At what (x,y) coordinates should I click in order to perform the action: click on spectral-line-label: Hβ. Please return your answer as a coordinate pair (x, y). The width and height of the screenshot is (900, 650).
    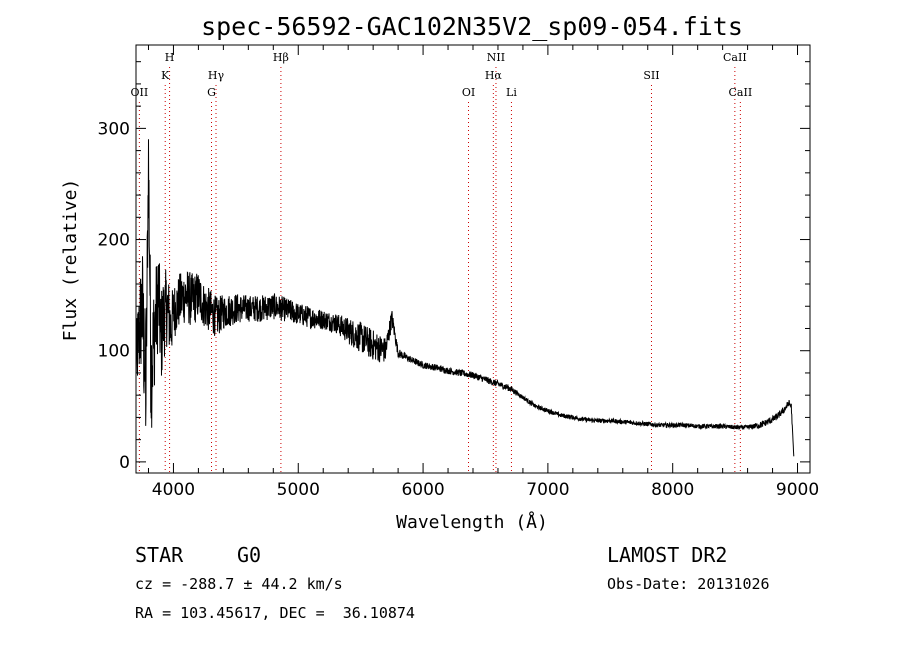
    Looking at the image, I should click on (281, 57).